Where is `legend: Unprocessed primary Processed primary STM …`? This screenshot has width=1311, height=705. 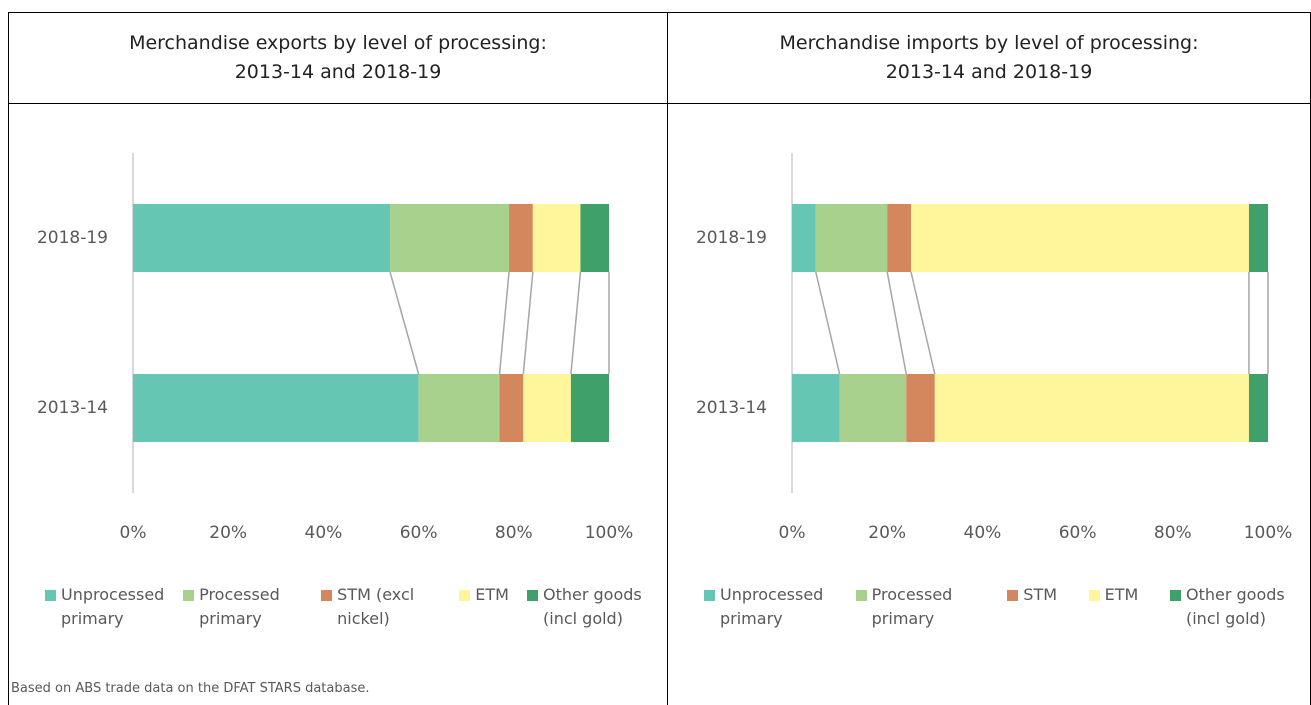 legend: Unprocessed primary Processed primary STM … is located at coordinates (346, 607).